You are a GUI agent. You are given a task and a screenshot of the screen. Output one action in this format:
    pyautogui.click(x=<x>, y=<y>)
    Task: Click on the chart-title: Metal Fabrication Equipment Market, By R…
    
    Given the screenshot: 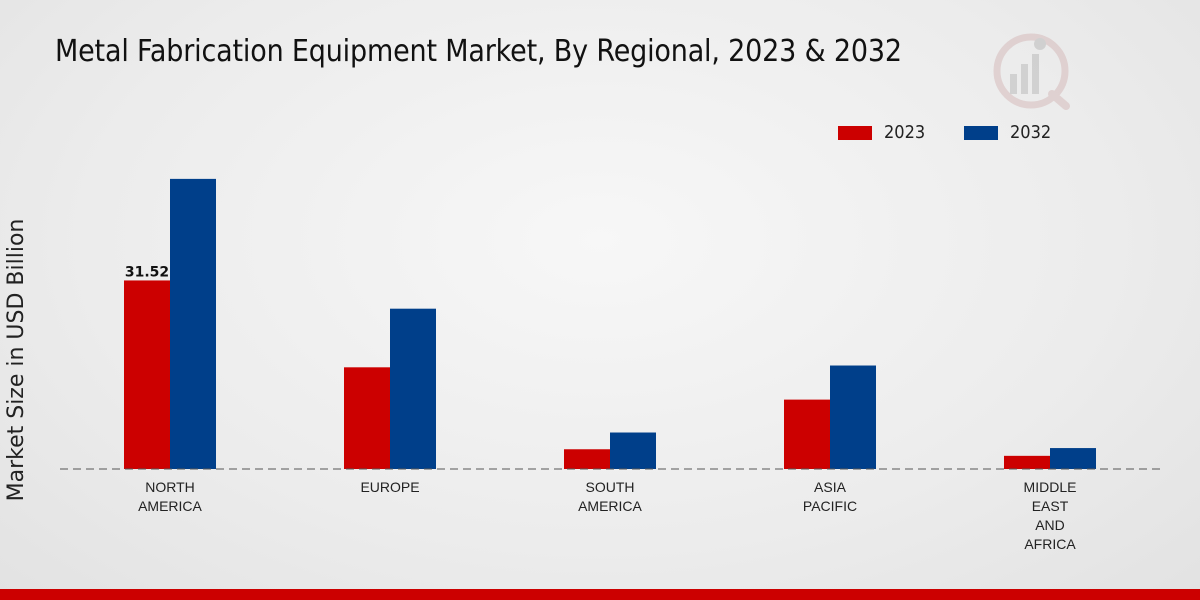 What is the action you would take?
    pyautogui.click(x=478, y=51)
    